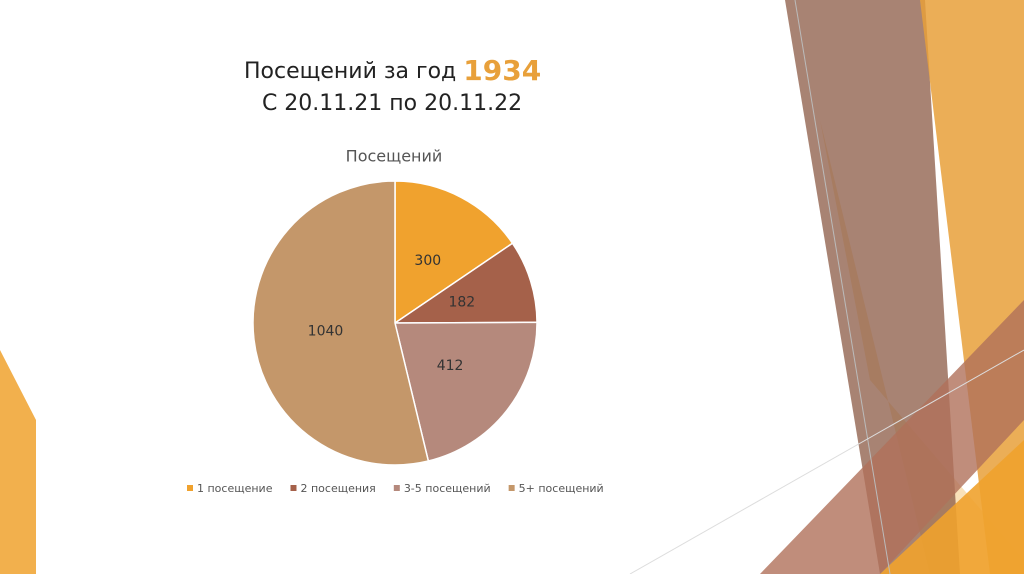 Image resolution: width=1024 pixels, height=574 pixels. What do you see at coordinates (392, 103) in the screenshot?
I see `slide-subtitle: С 20.11.21 по 20.11.22` at bounding box center [392, 103].